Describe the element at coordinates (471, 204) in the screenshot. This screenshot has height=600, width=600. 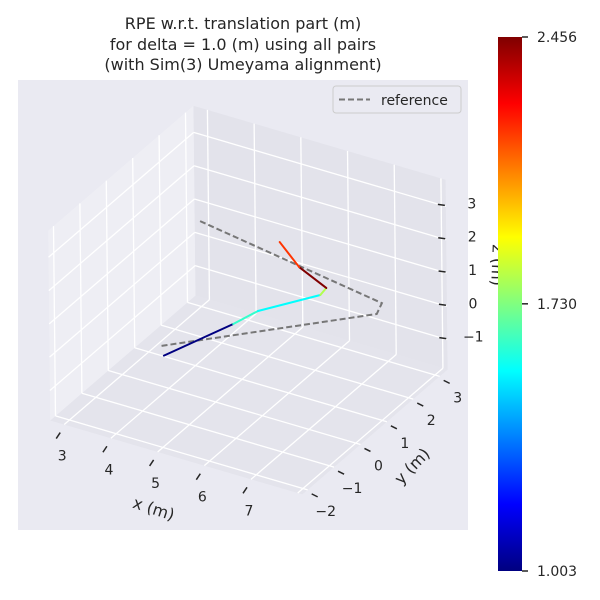
I see `z-tick-label: 3` at that location.